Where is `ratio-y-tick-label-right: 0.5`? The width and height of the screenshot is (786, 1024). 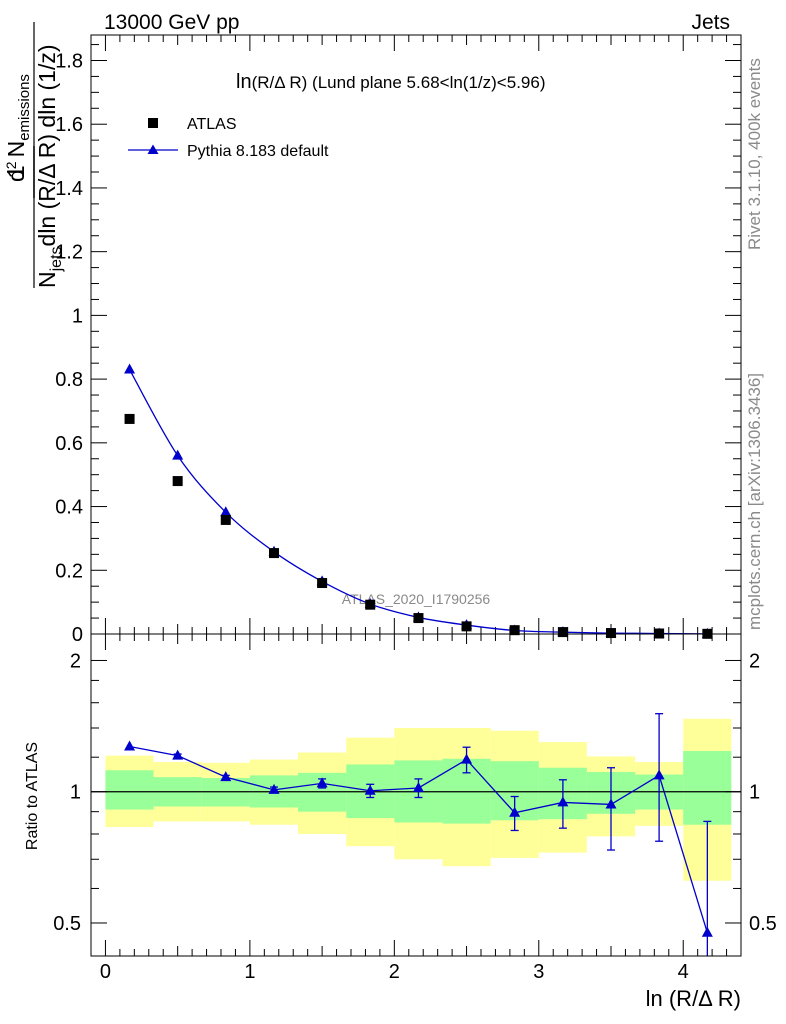
ratio-y-tick-label-right: 0.5 is located at coordinates (763, 924).